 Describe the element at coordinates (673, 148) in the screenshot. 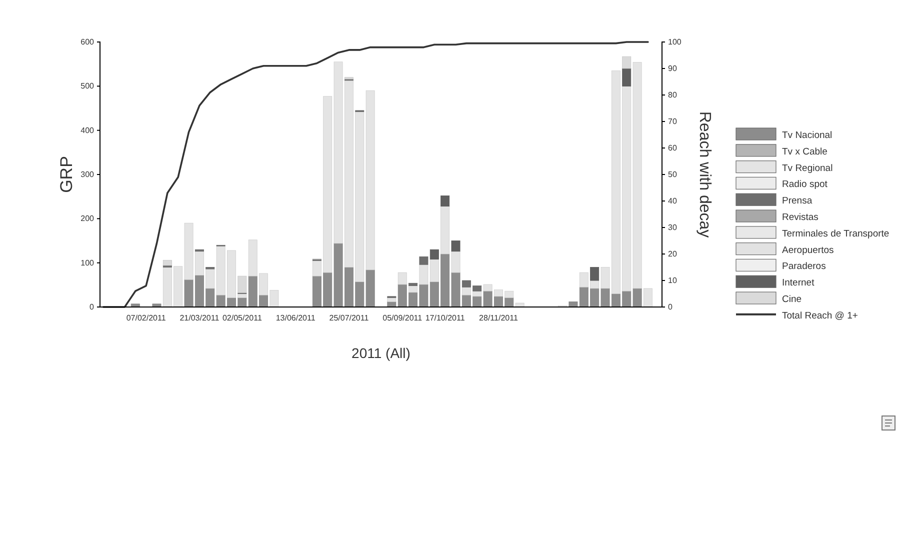

I see `y2-tick-label: 60` at that location.